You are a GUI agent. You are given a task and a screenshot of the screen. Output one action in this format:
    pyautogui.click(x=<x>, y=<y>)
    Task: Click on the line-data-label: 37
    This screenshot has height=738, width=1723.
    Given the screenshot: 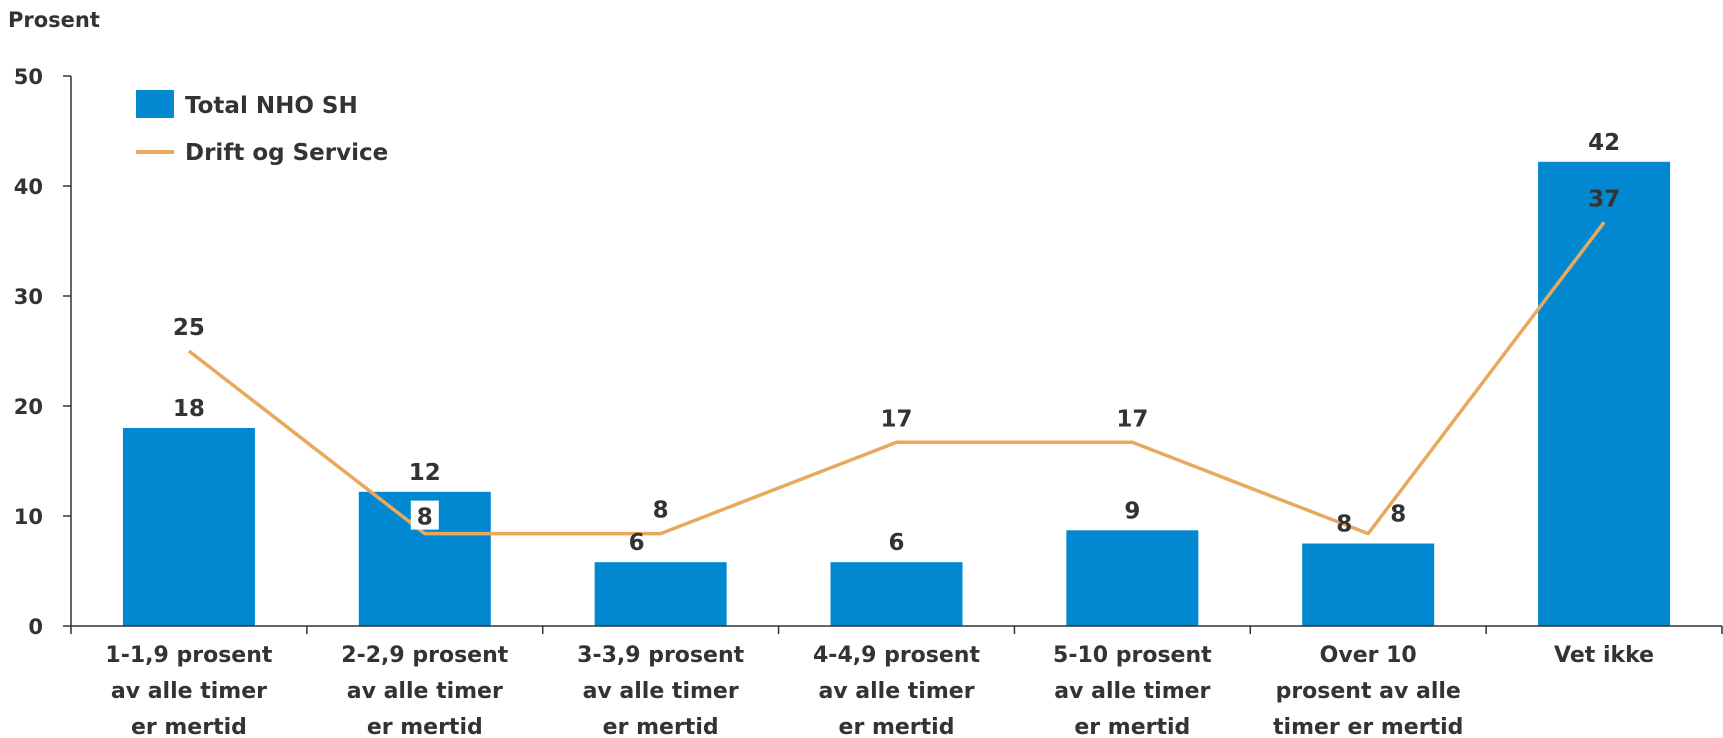 What is the action you would take?
    pyautogui.click(x=1604, y=199)
    